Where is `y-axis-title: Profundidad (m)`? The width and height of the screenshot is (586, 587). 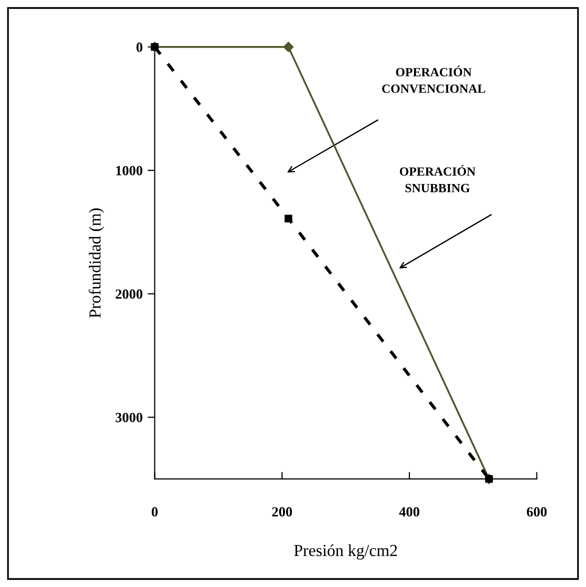
y-axis-title: Profundidad (m) is located at coordinates (96, 263).